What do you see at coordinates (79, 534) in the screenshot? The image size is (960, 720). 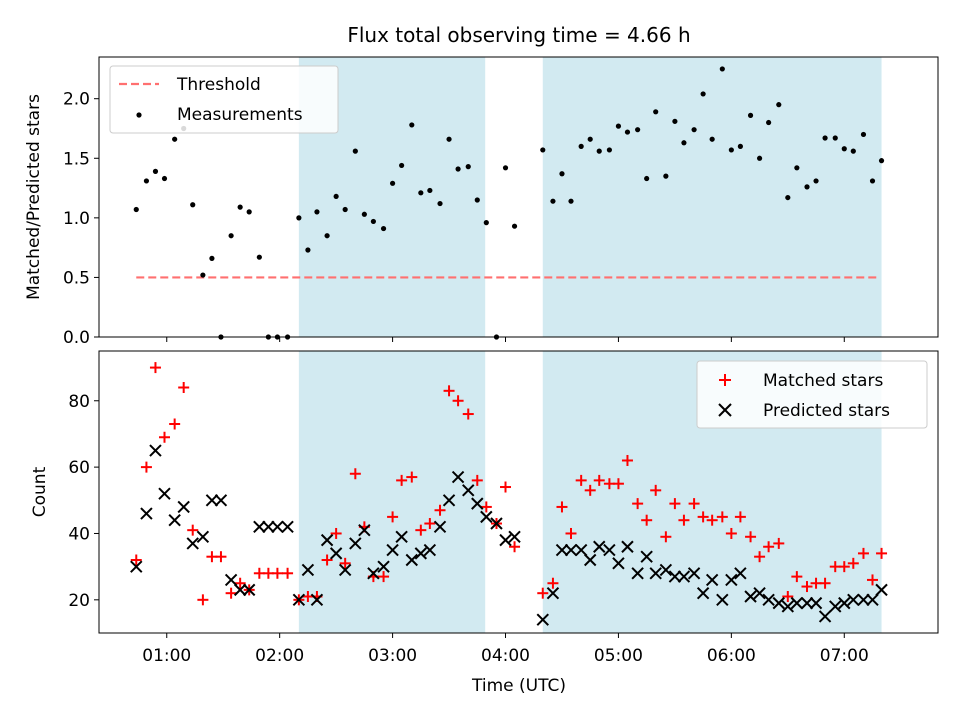 I see `y-tick-label: 40` at bounding box center [79, 534].